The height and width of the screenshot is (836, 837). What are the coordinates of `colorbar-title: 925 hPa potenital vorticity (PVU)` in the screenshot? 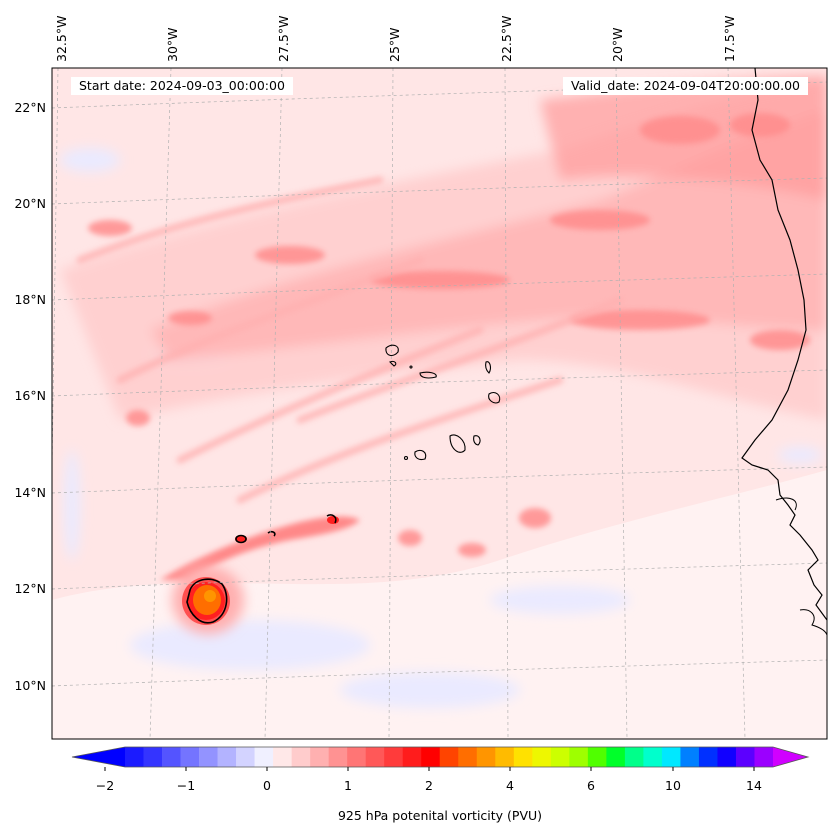 It's located at (440, 815).